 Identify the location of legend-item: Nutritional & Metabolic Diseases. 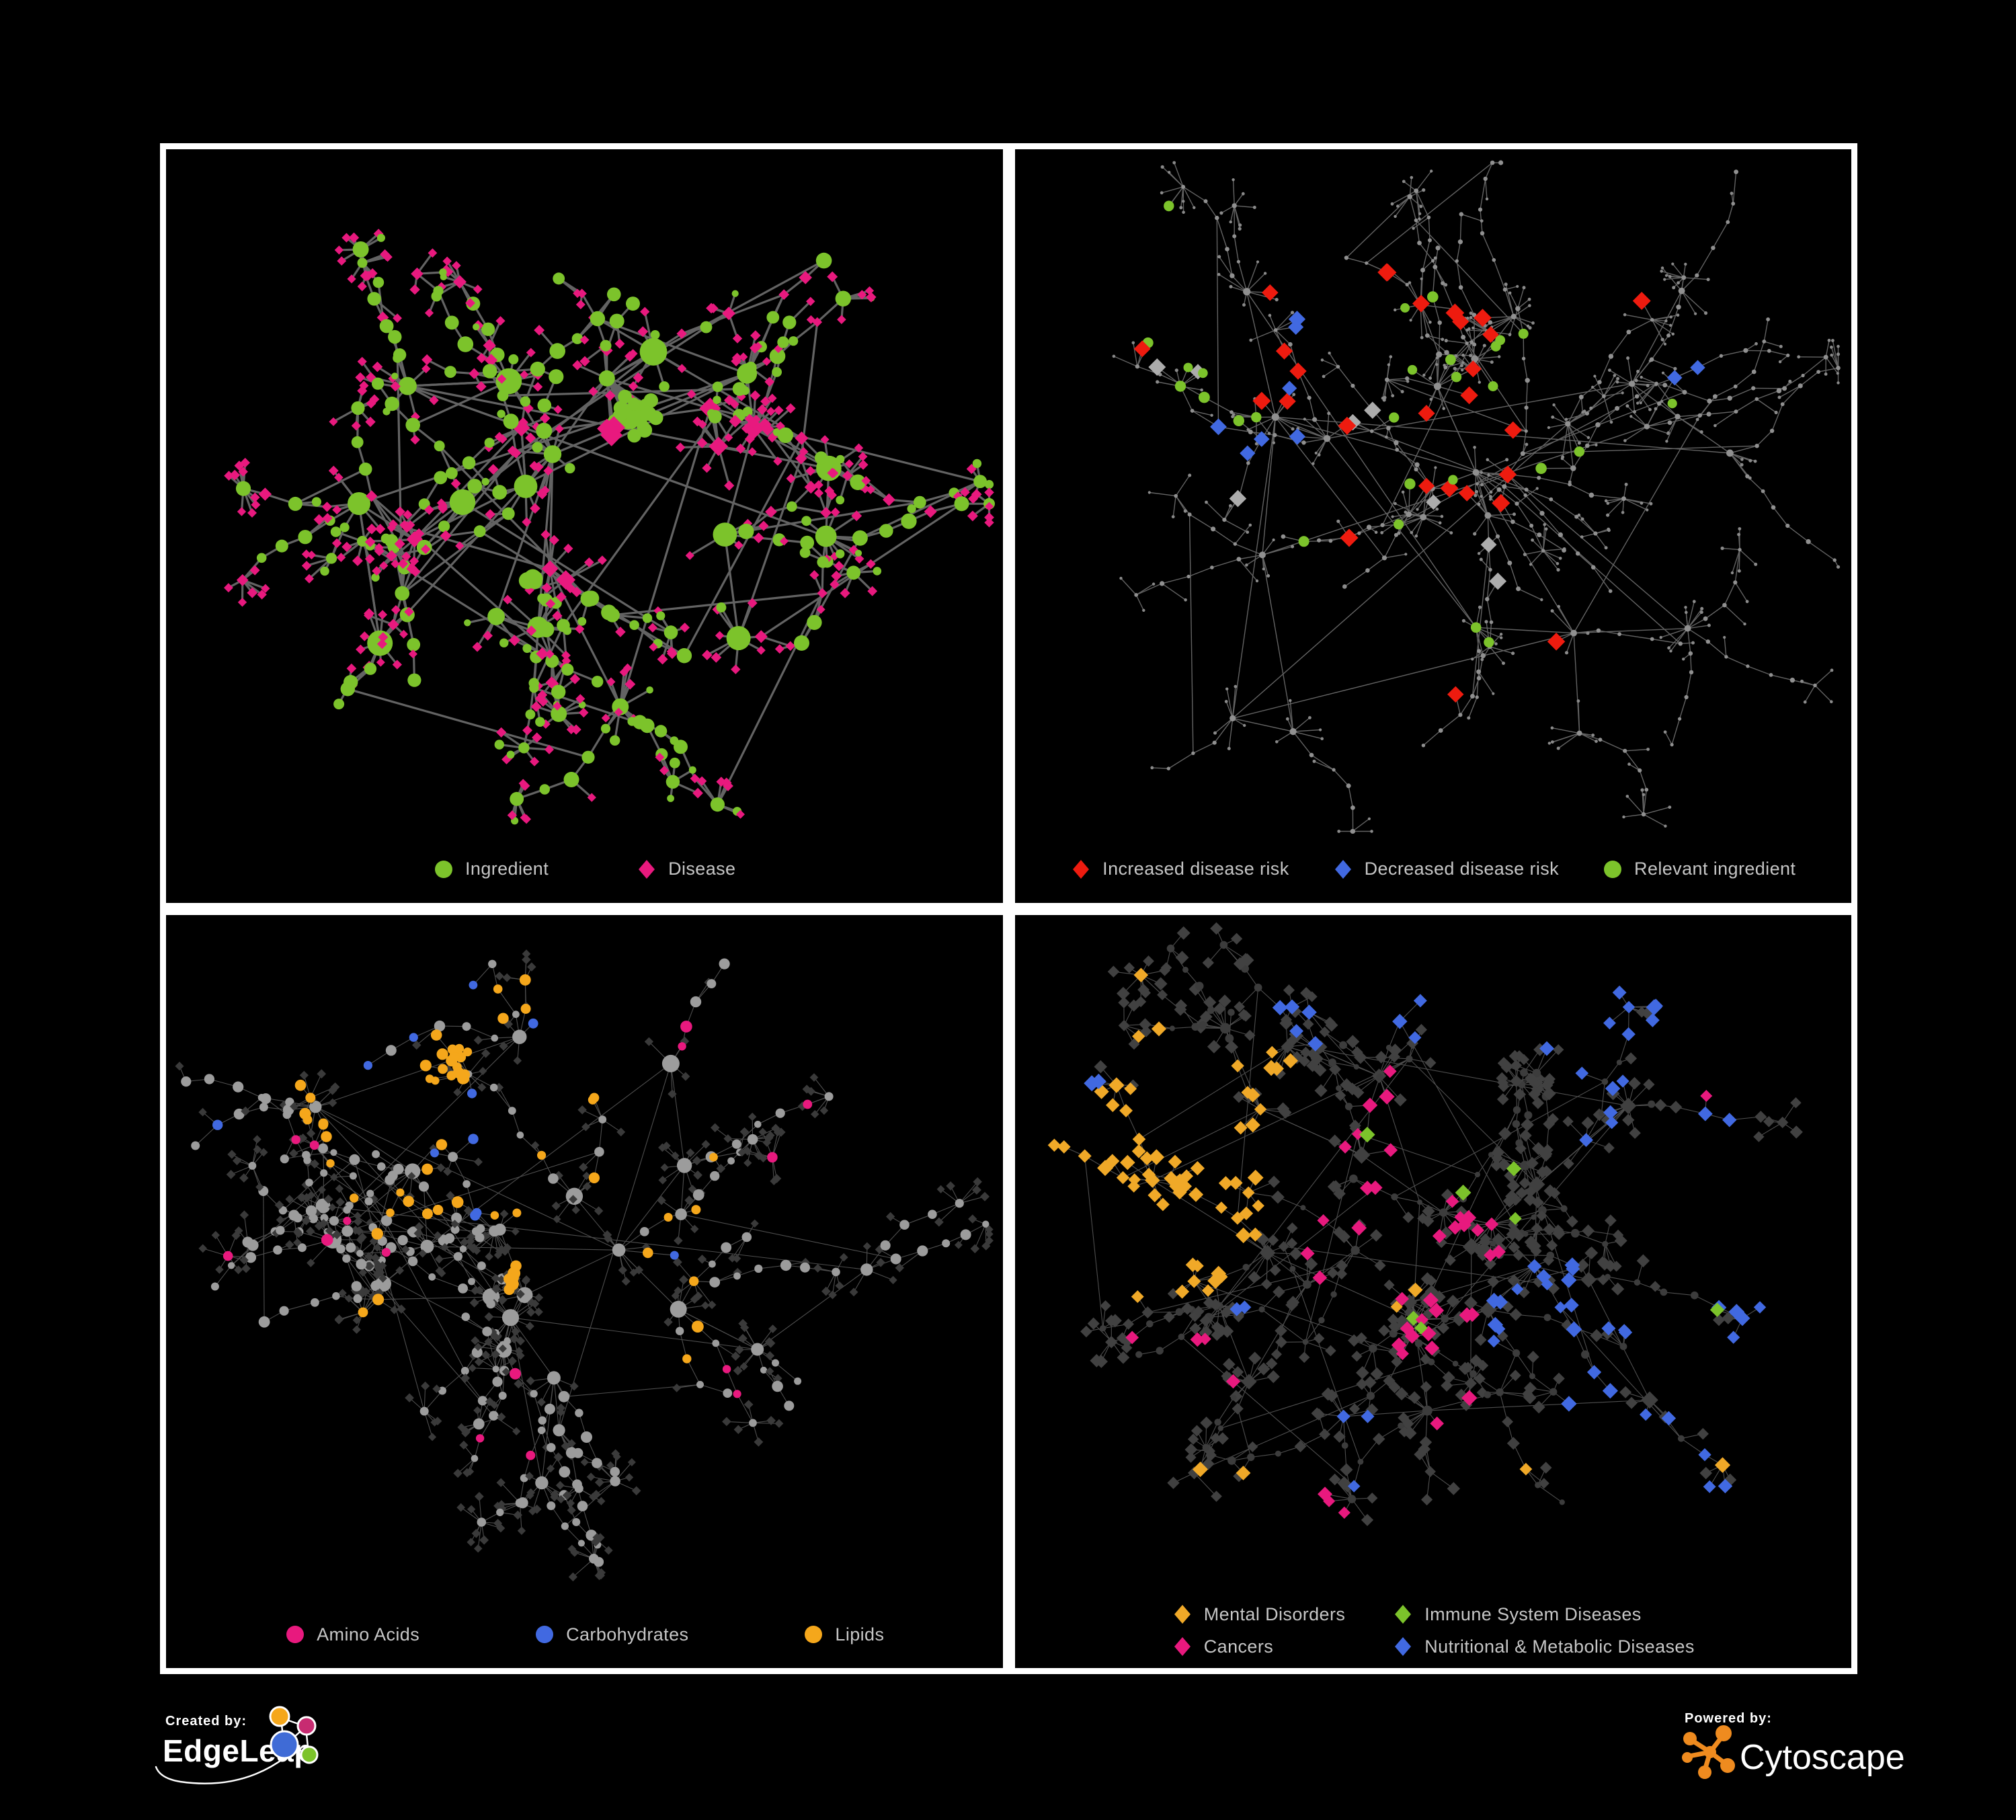
(1543, 1646).